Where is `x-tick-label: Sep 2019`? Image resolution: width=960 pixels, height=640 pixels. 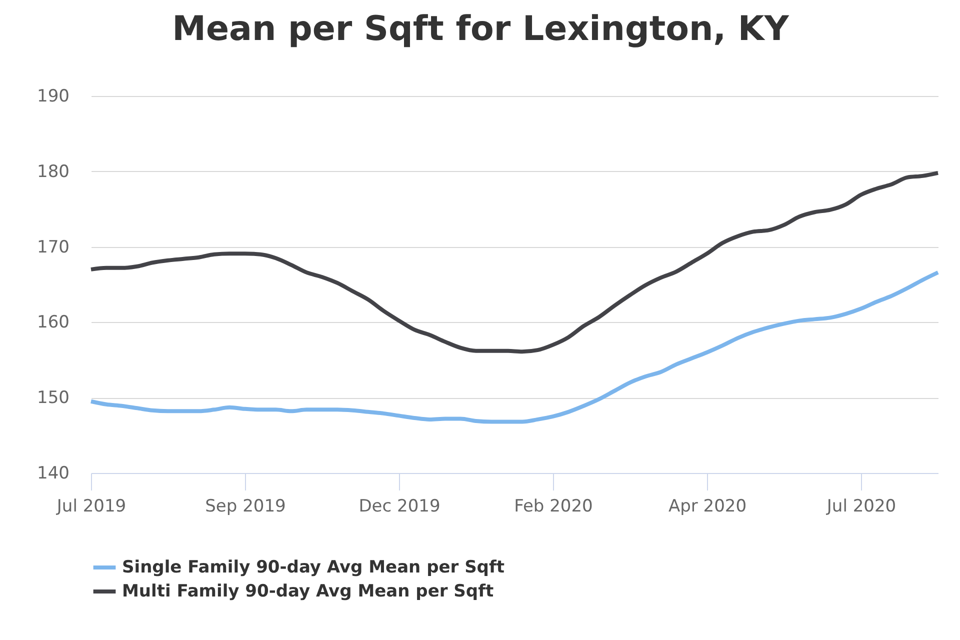
x-tick-label: Sep 2019 is located at coordinates (245, 506).